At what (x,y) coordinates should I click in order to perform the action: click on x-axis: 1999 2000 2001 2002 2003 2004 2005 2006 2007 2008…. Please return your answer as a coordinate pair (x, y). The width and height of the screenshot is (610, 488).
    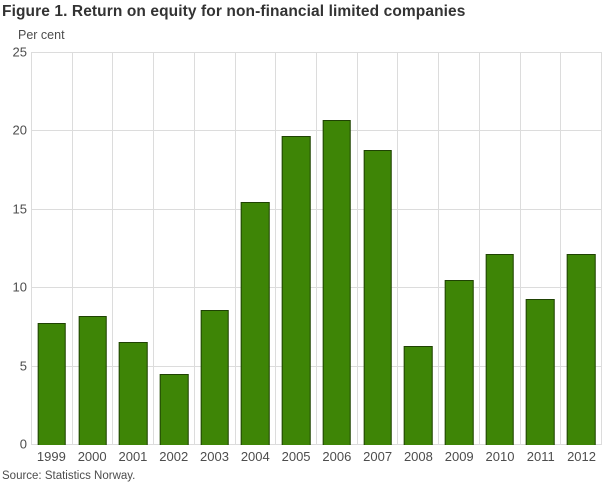
    Looking at the image, I should click on (316, 456).